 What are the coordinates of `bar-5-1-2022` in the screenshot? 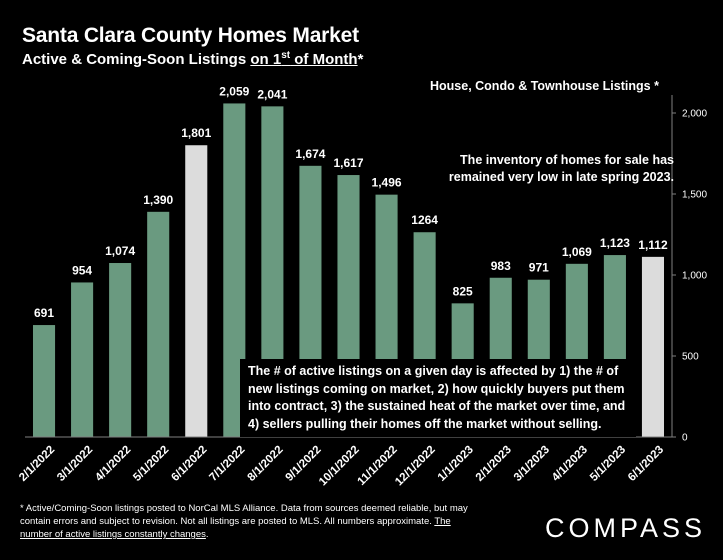 It's located at (158, 324).